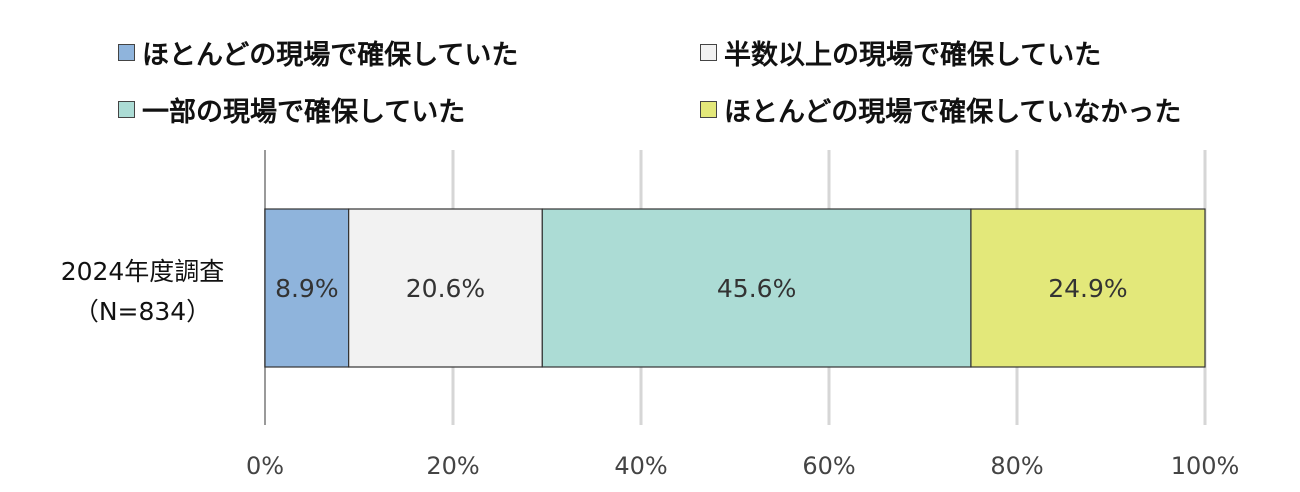 The width and height of the screenshot is (1300, 492). I want to click on legend-item-majority-secured: 半数以上の現場で確保していた, so click(900, 52).